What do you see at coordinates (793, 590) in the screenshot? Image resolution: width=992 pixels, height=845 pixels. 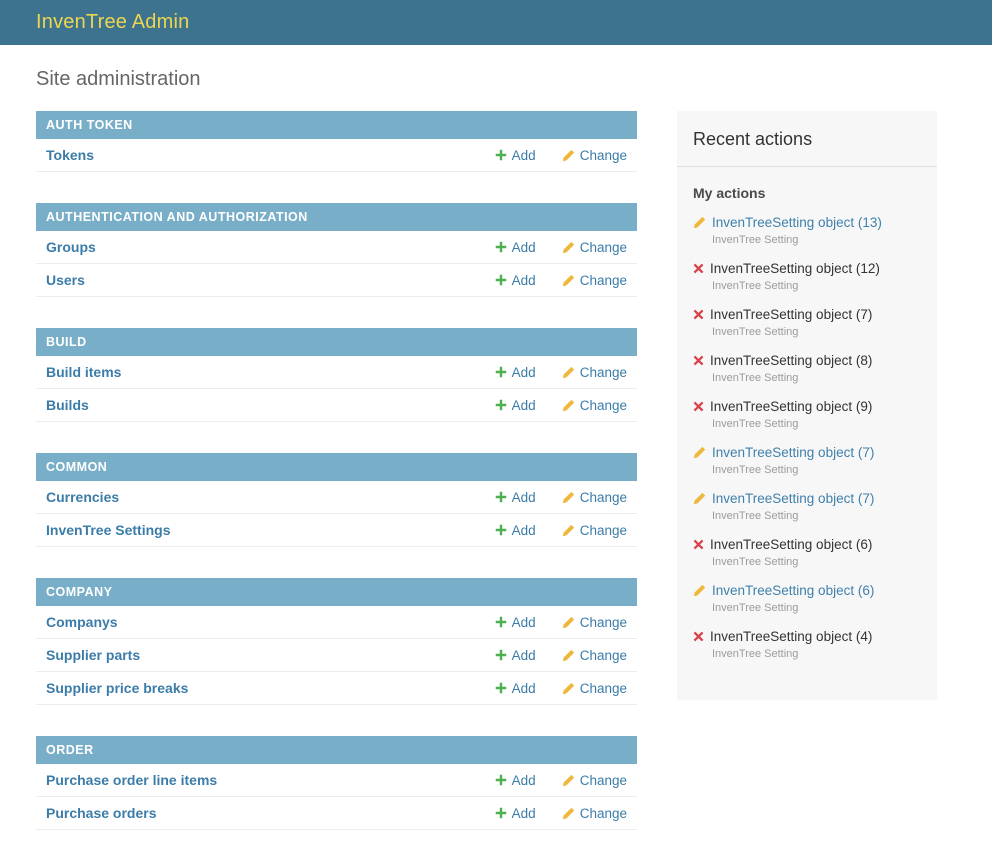 I see `action-object-link: InvenTreeSetting object (6)` at bounding box center [793, 590].